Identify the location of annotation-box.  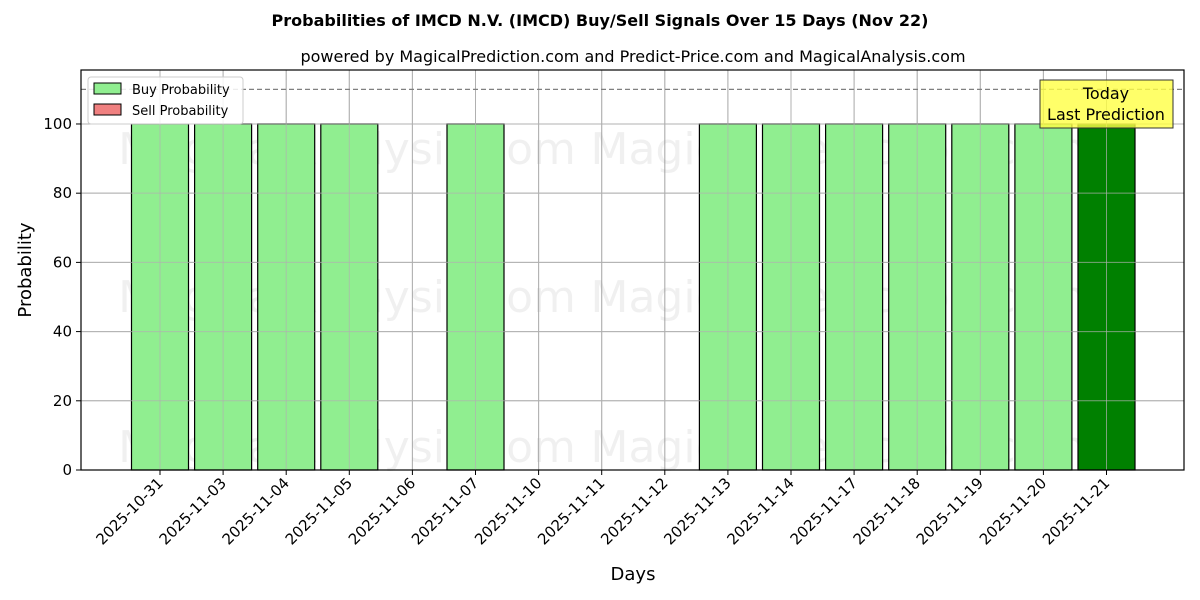
(1106, 104).